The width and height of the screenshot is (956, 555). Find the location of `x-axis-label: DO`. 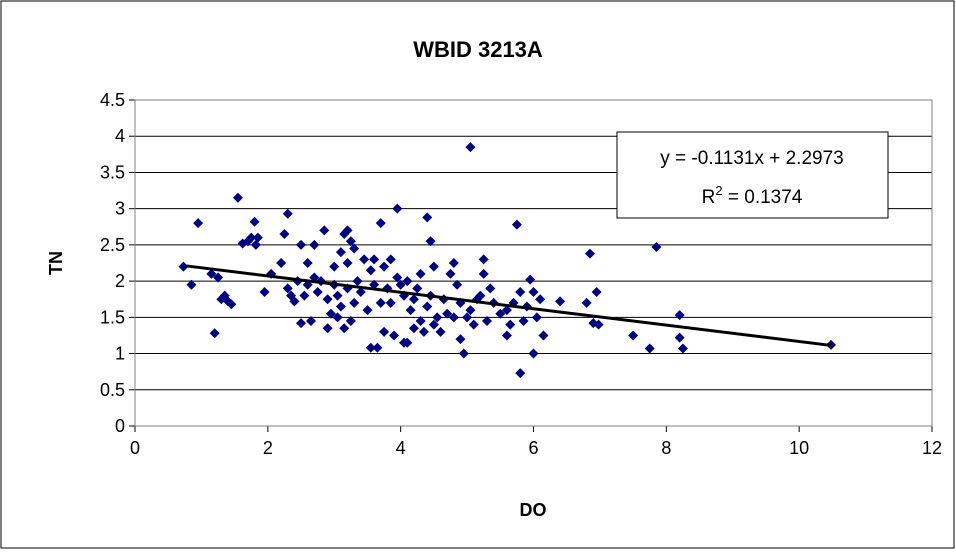

x-axis-label: DO is located at coordinates (533, 510).